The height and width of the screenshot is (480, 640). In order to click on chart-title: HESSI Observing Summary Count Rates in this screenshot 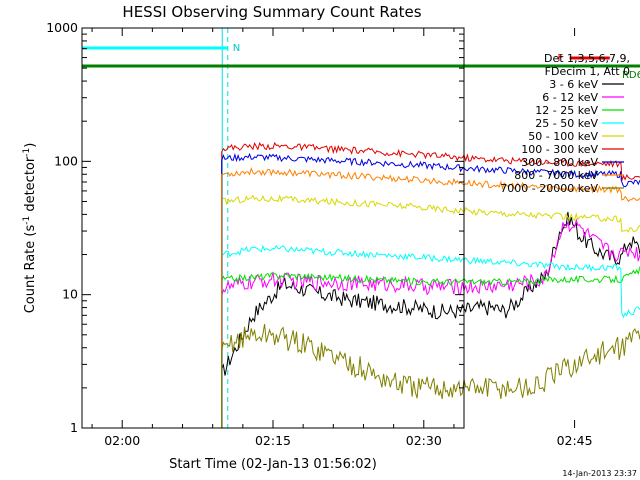, I will do `click(271, 12)`.